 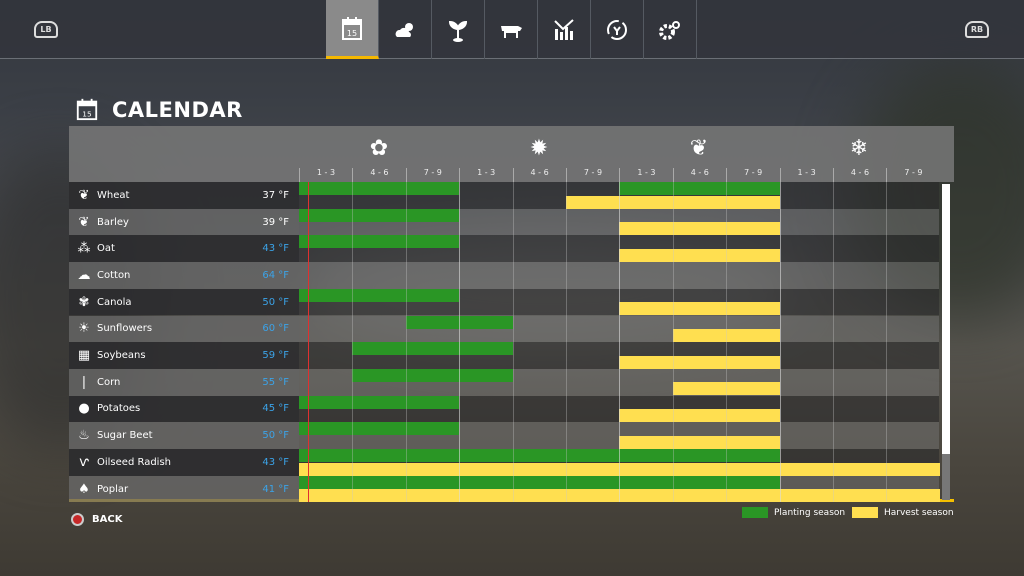 I want to click on crop-label: ♨ Sugar Beet 50 °F, so click(x=184, y=435).